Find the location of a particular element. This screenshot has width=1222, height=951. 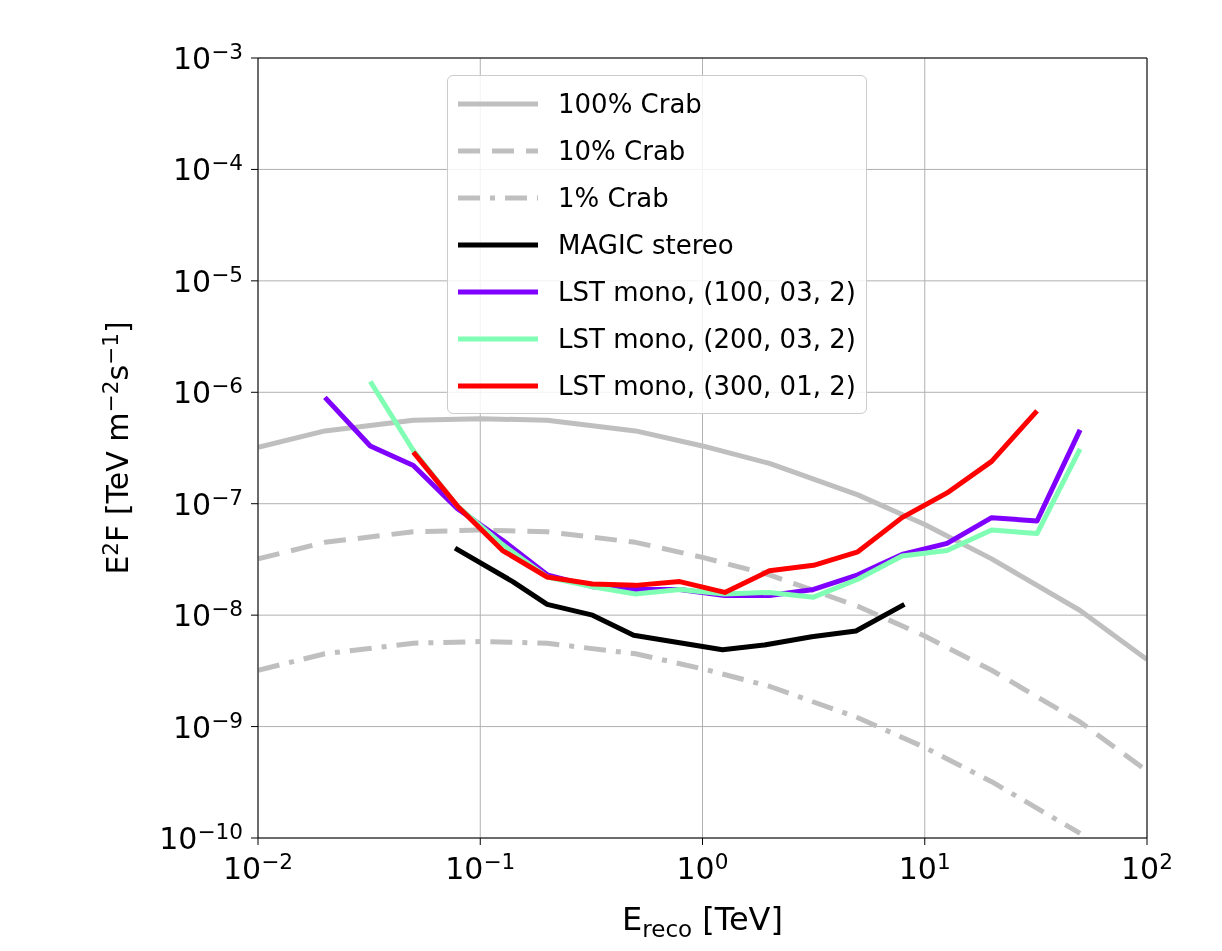

x-tick-label: 10$^{0}$ is located at coordinates (702, 867).